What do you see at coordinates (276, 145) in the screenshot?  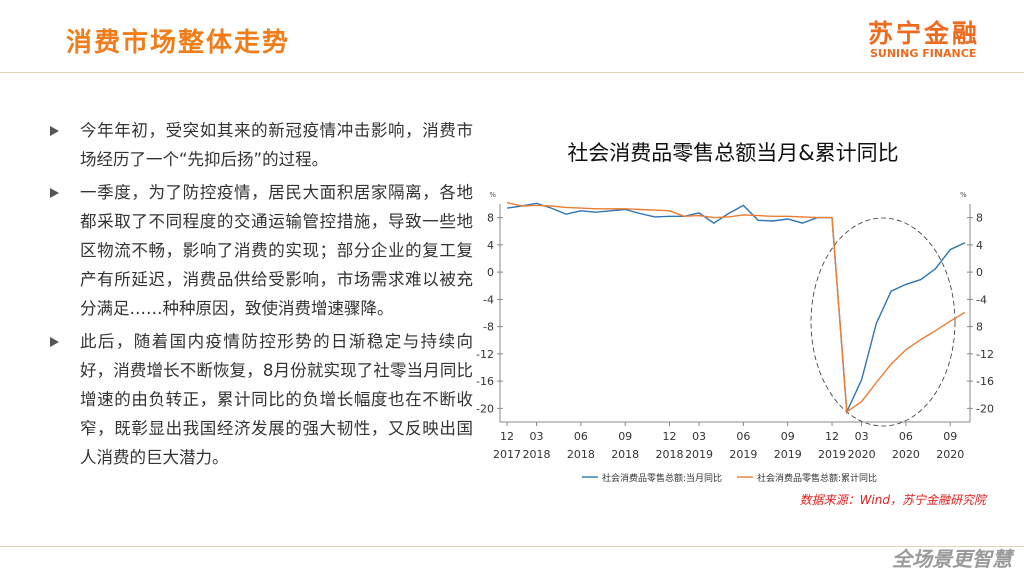 I see `bullet-text: 今年年初，受突如其来的新冠疫情冲击影响，消费市场经历了一个“先抑后扬”的过程。` at bounding box center [276, 145].